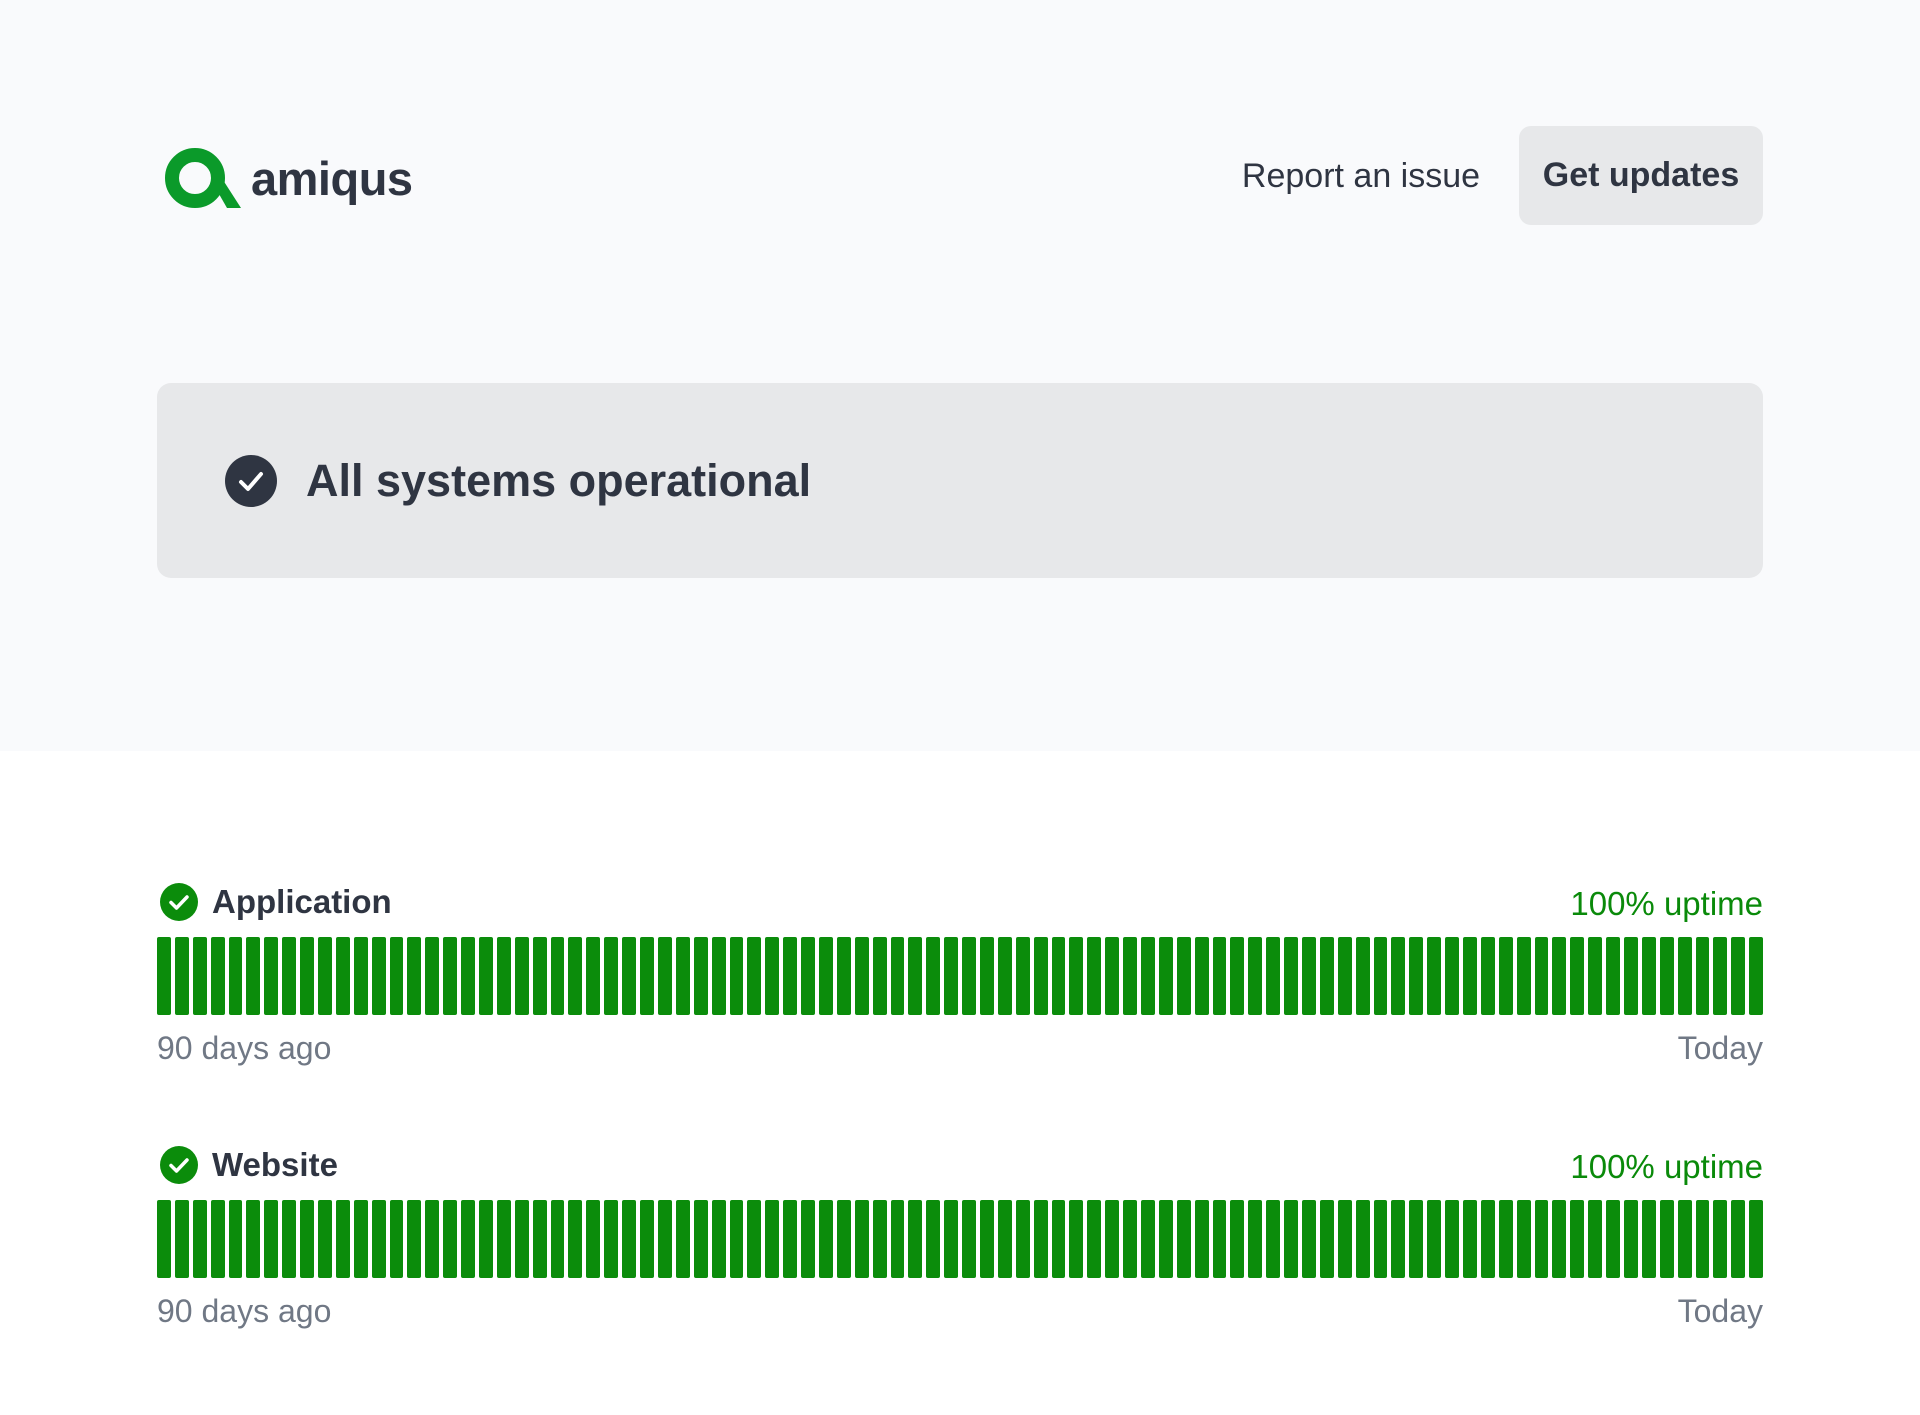  What do you see at coordinates (275, 1164) in the screenshot?
I see `component-name: Website` at bounding box center [275, 1164].